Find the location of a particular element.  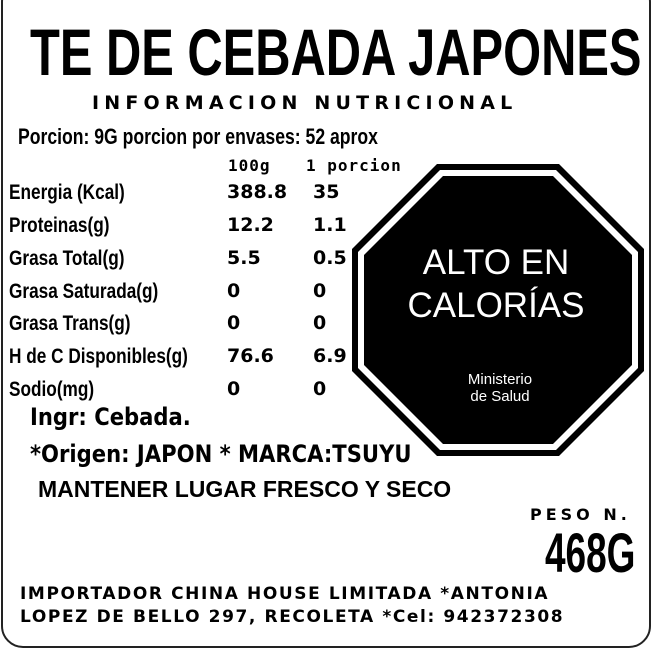

net-weight-text: 468G is located at coordinates (590, 552).